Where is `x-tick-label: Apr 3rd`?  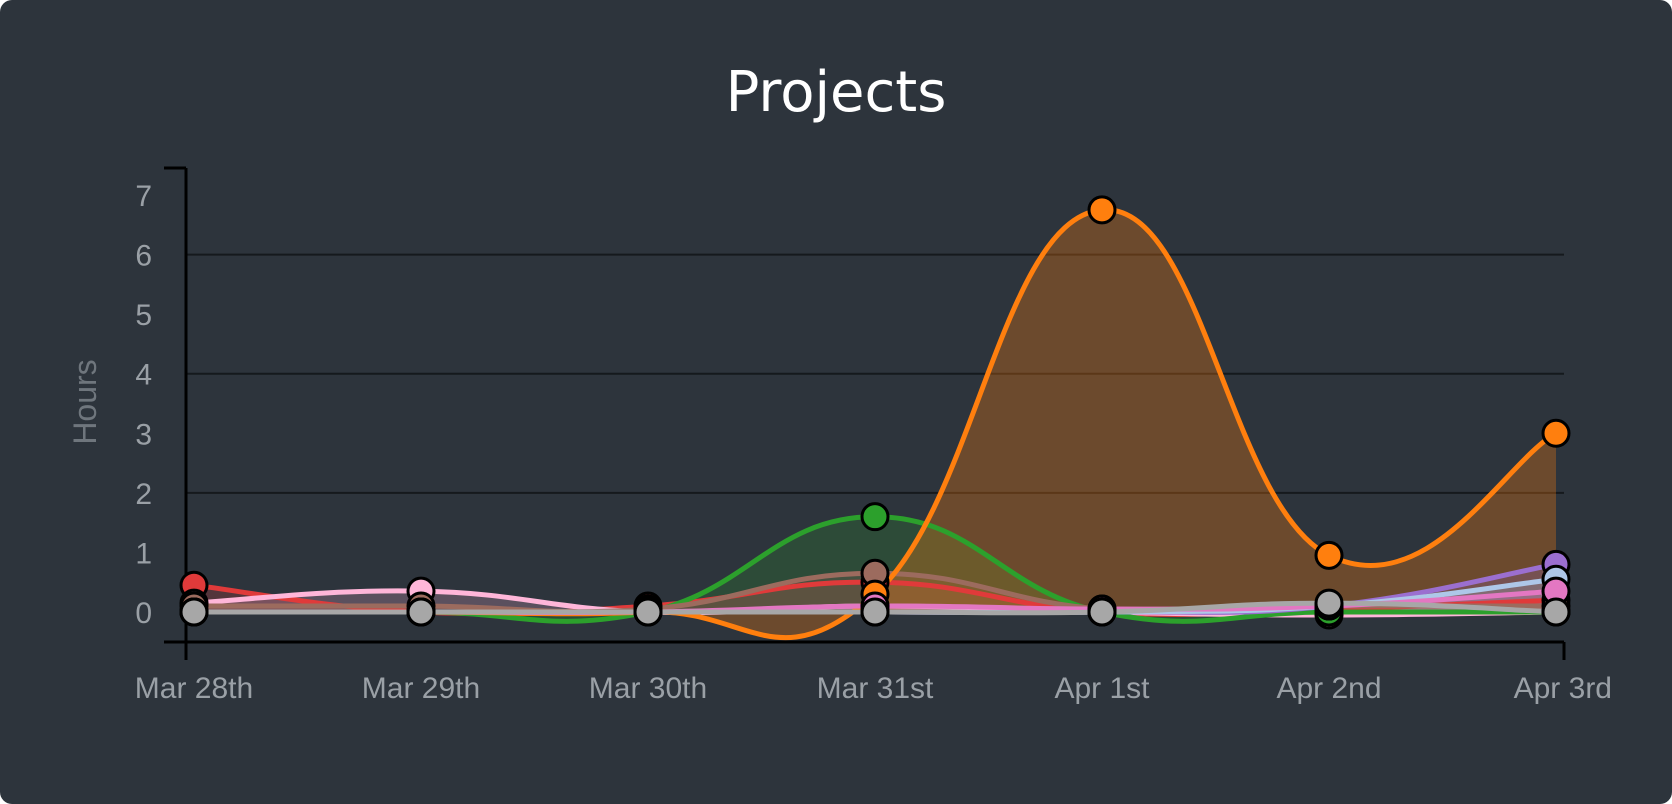 x-tick-label: Apr 3rd is located at coordinates (1563, 688).